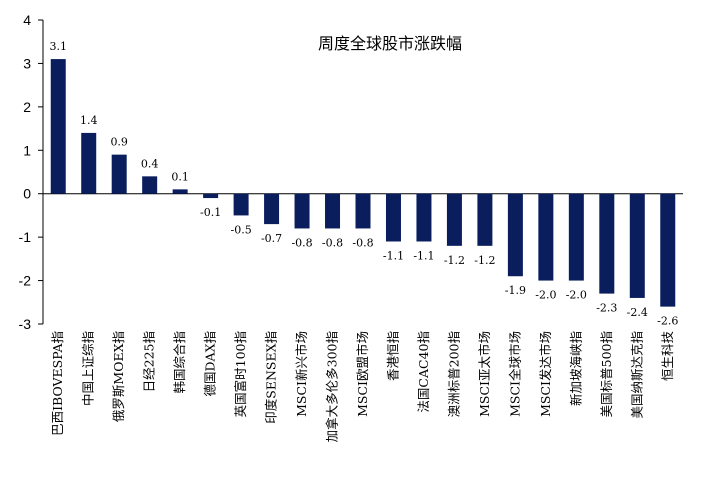  What do you see at coordinates (667, 321) in the screenshot?
I see `data-label: -2.6` at bounding box center [667, 321].